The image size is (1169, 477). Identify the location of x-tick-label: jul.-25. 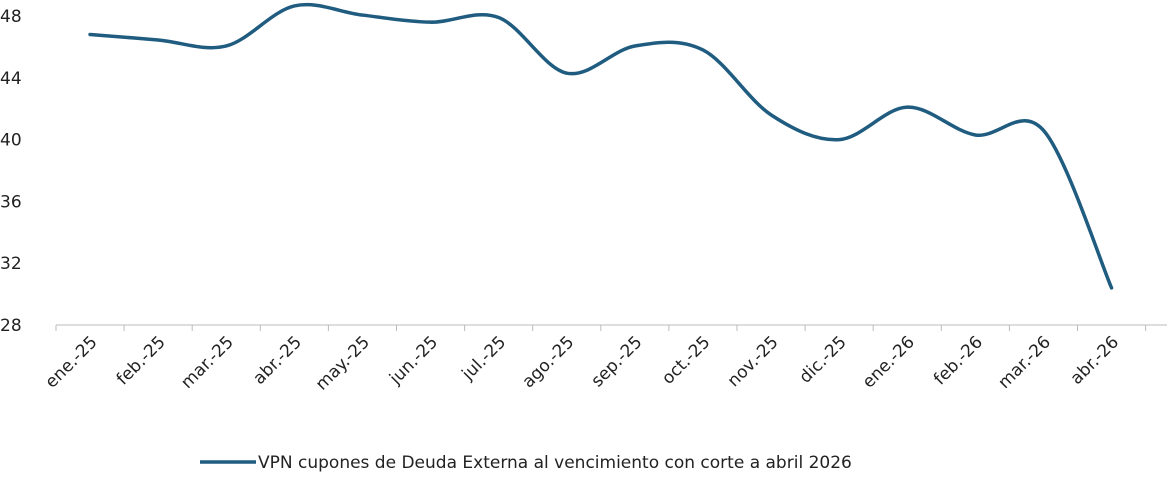
(484, 358).